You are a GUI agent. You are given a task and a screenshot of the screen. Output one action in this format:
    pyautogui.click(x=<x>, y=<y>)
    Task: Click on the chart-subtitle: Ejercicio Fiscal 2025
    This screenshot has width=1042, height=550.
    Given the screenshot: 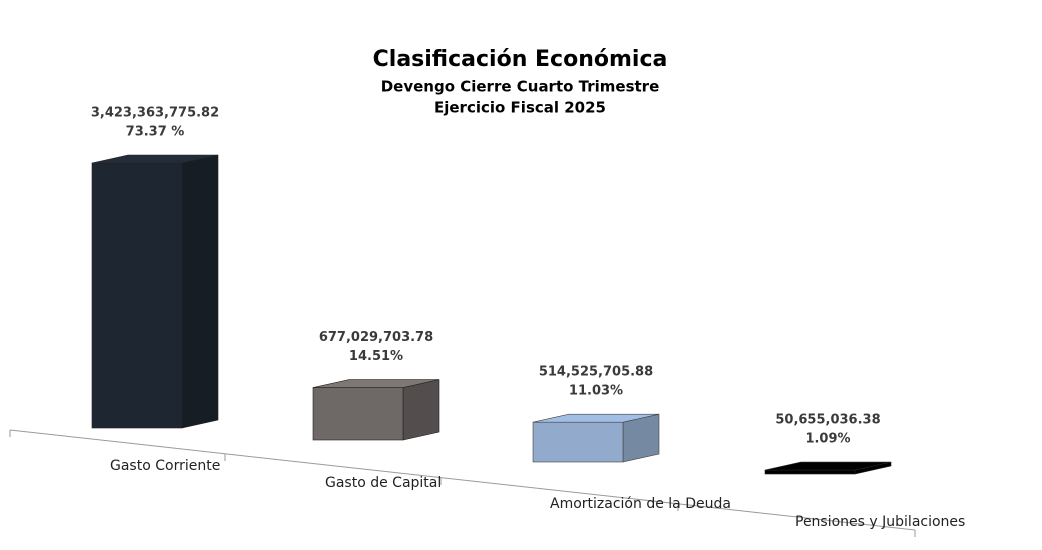 What is the action you would take?
    pyautogui.click(x=520, y=108)
    